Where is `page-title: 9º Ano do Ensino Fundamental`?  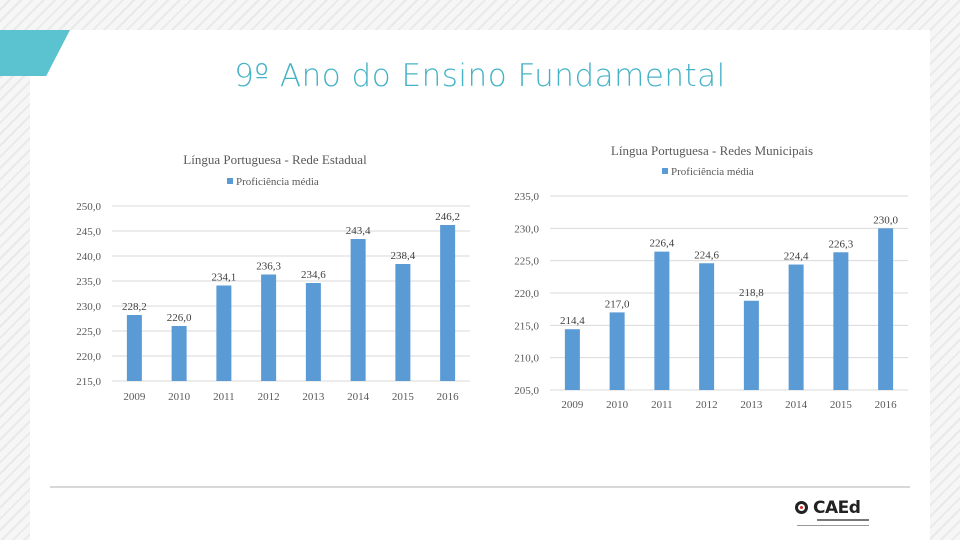 page-title: 9º Ano do Ensino Fundamental is located at coordinates (480, 76).